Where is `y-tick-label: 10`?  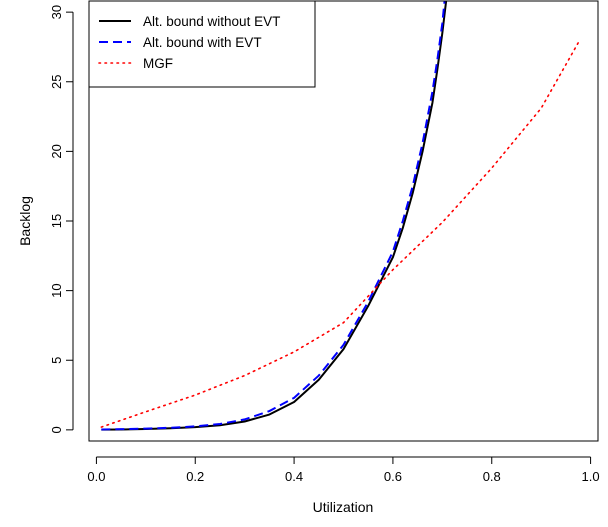 y-tick-label: 10 is located at coordinates (56, 290).